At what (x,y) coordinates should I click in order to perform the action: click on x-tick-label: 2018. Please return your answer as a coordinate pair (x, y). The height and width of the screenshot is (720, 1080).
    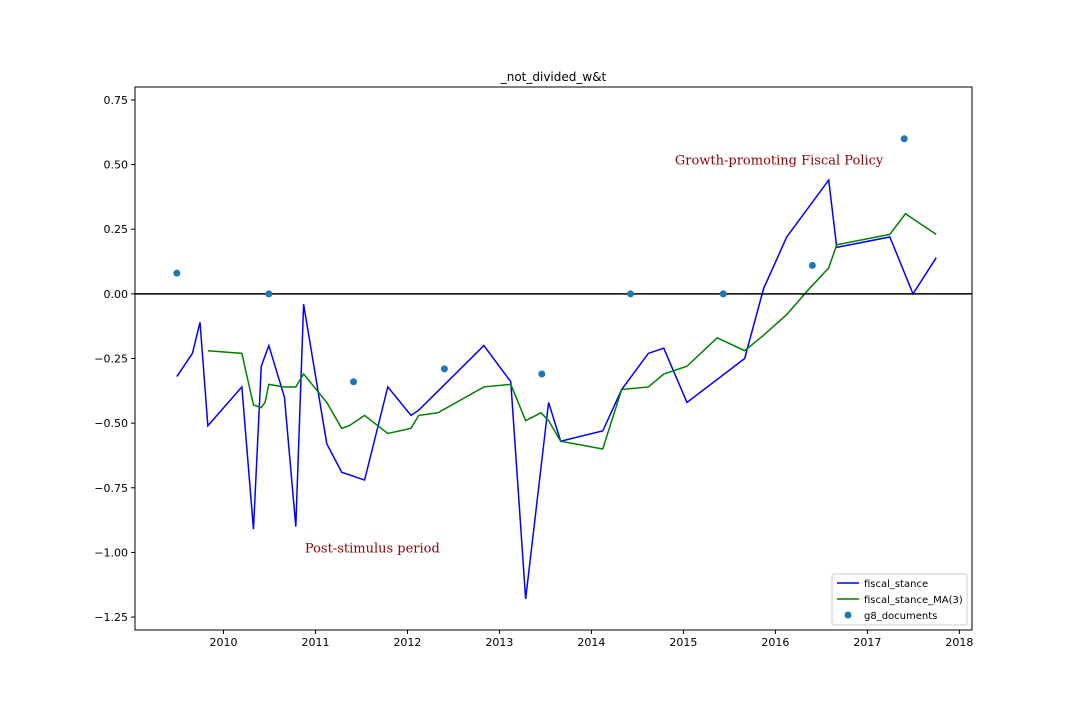
    Looking at the image, I should click on (959, 642).